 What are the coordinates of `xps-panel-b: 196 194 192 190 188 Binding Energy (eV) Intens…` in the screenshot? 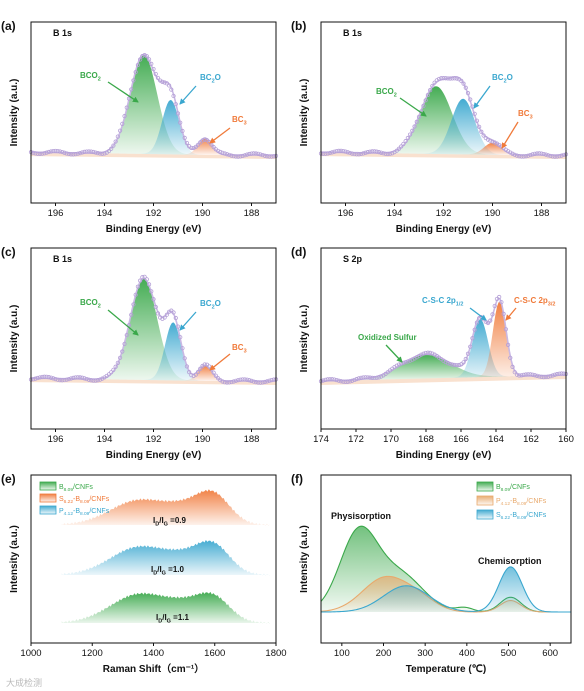 It's located at (430, 127).